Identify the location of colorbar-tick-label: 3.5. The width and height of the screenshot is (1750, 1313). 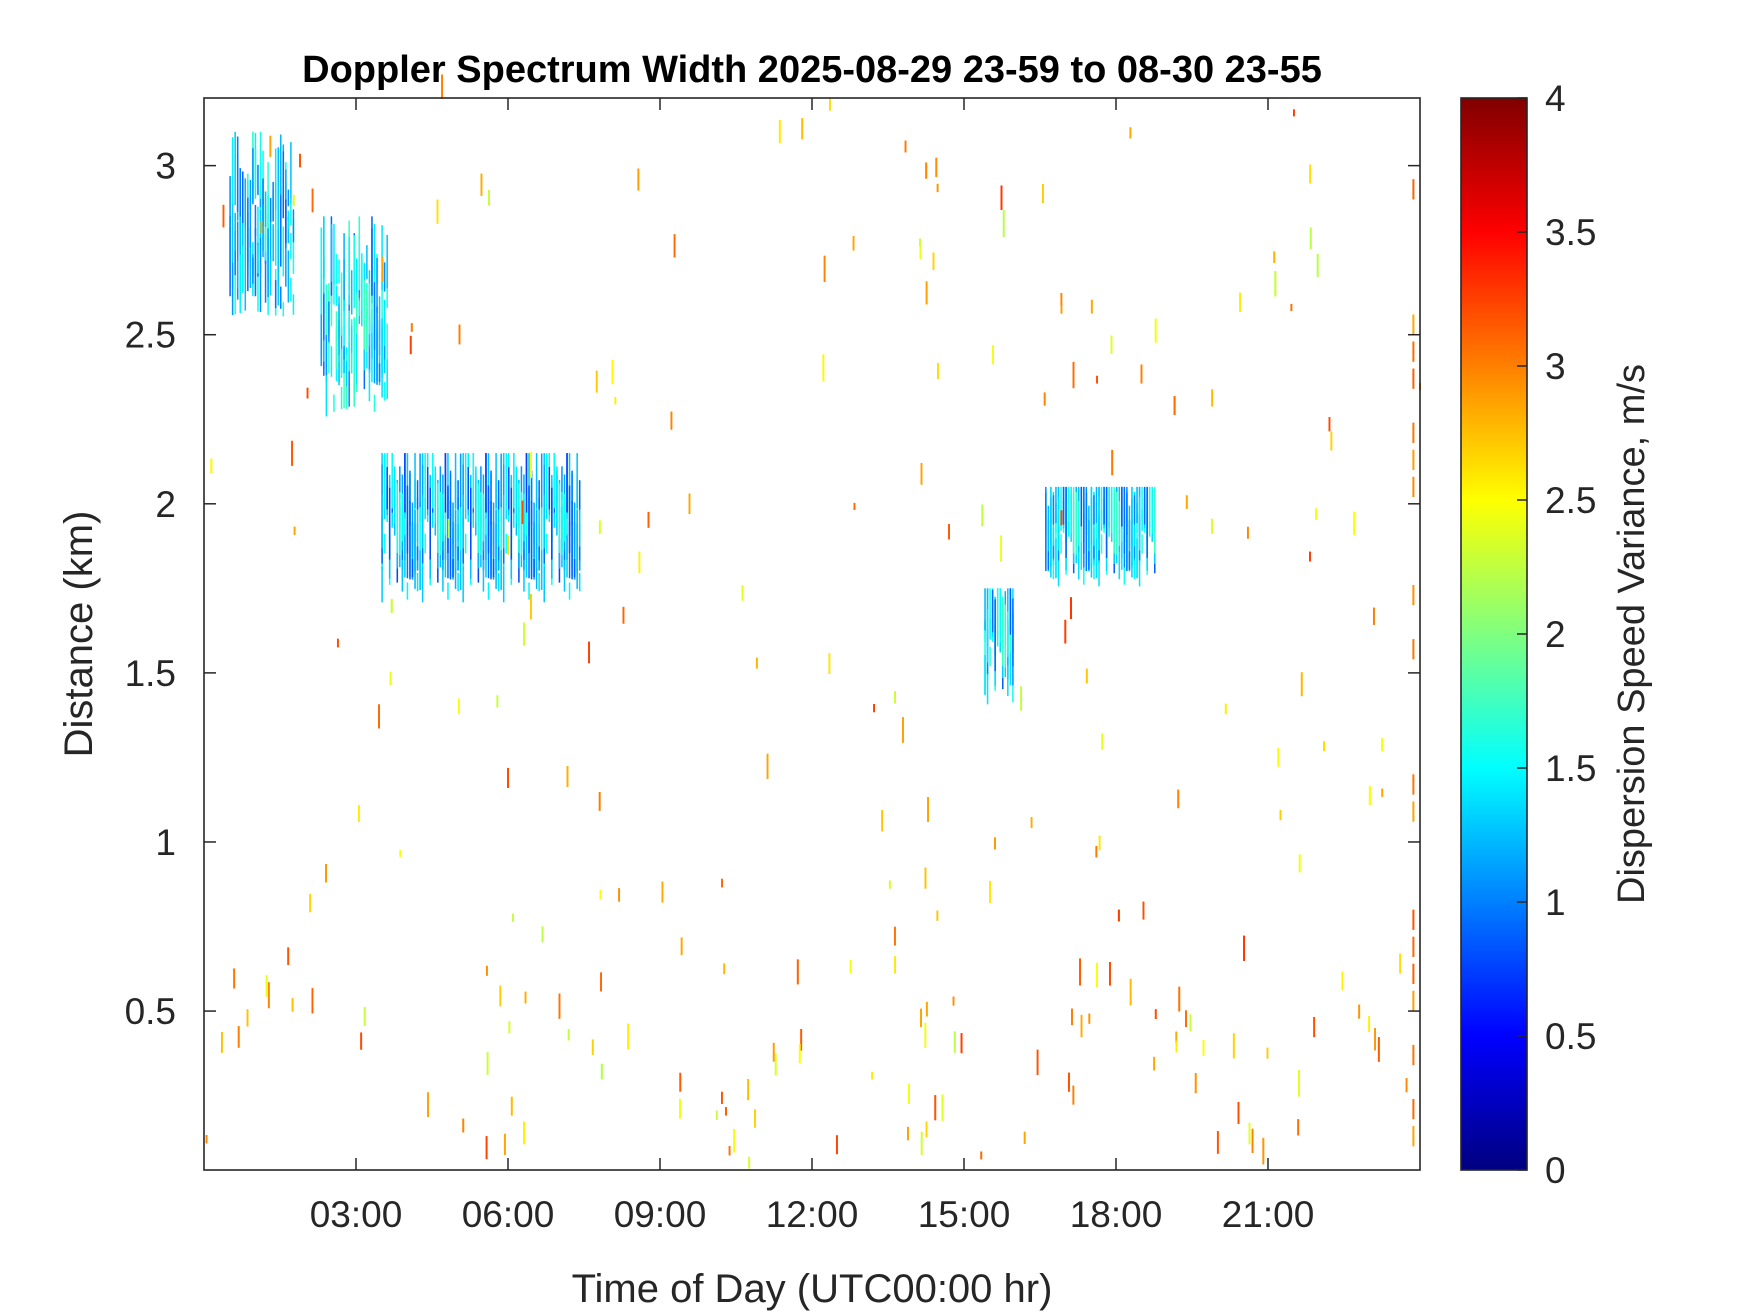
(1570, 232).